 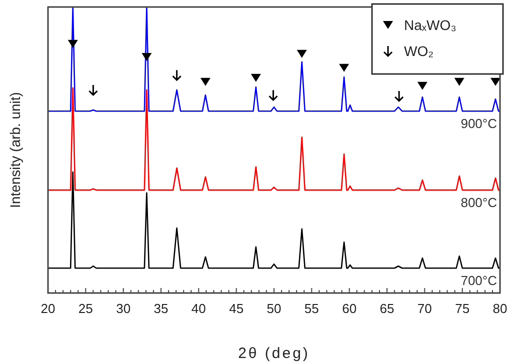 What do you see at coordinates (478, 124) in the screenshot?
I see `series-label: 900°C` at bounding box center [478, 124].